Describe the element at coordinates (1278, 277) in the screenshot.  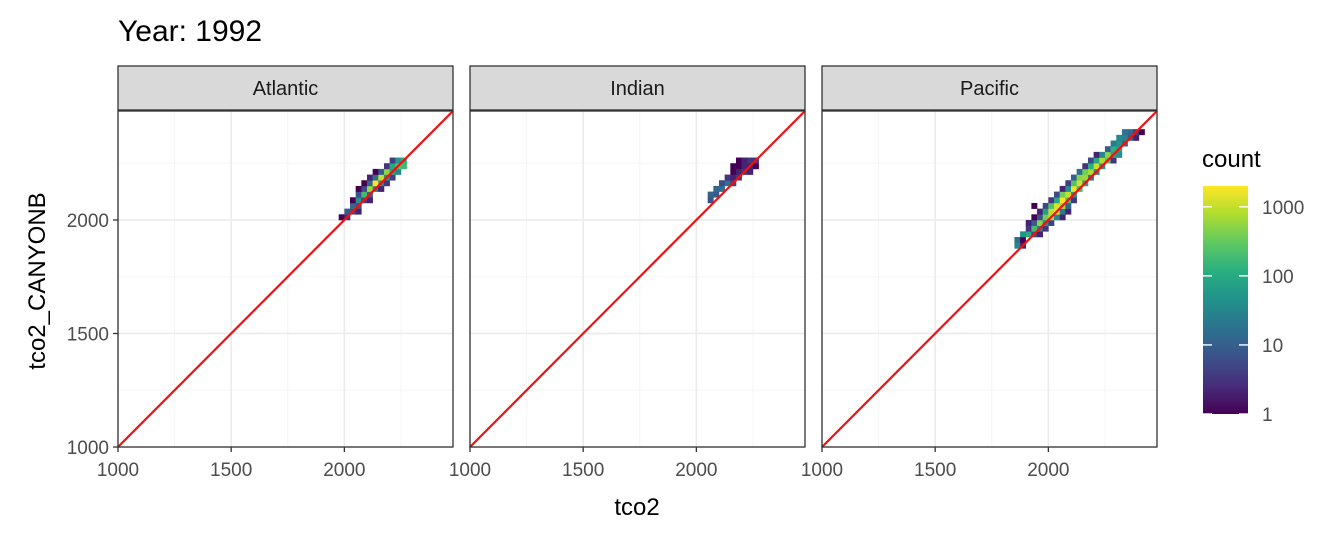
I see `legend-tick-label: 100` at that location.